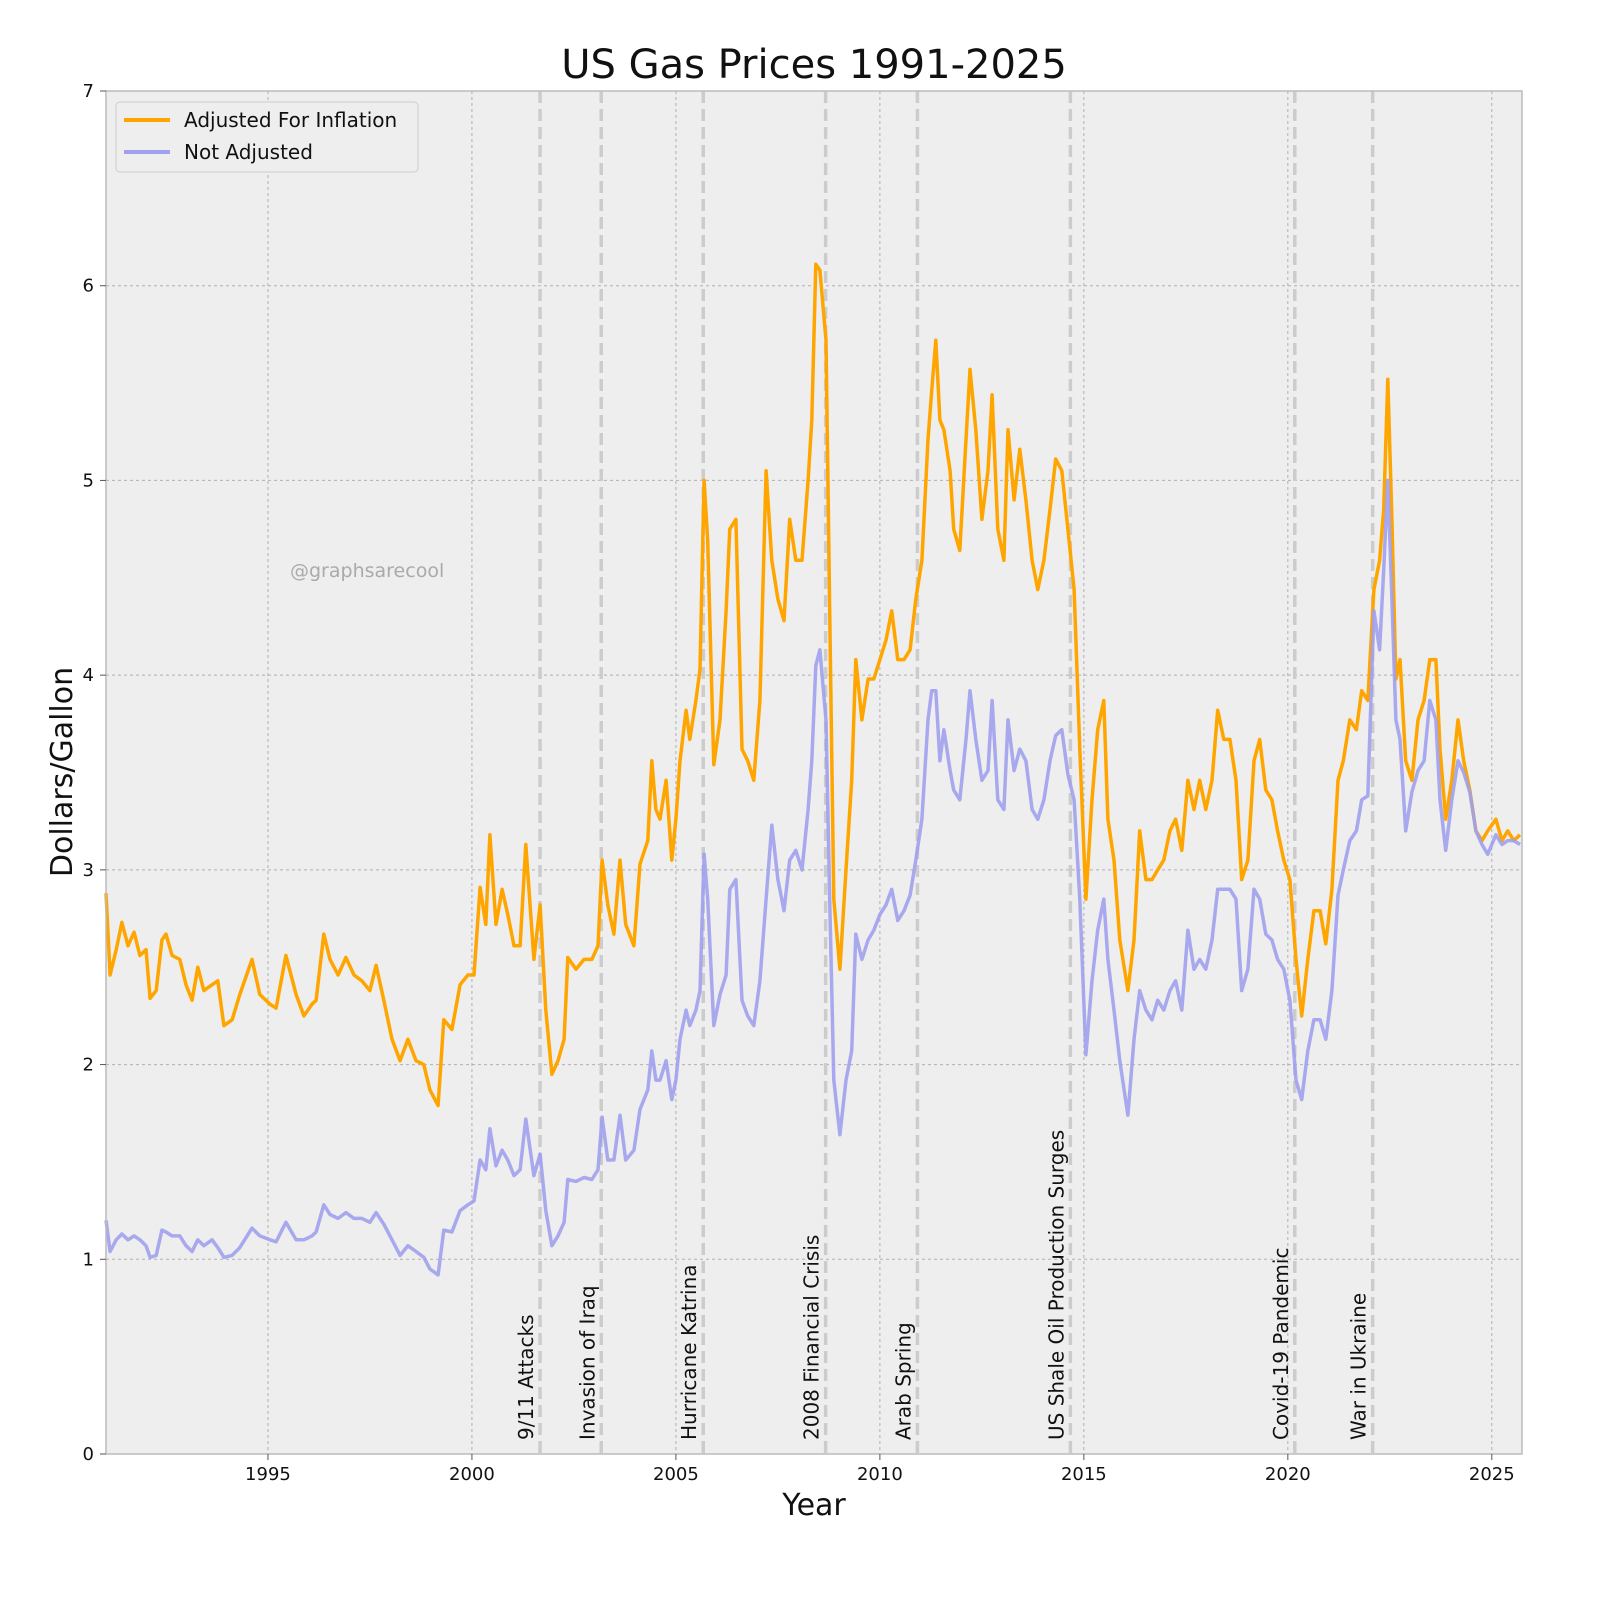  What do you see at coordinates (1359, 1366) in the screenshot?
I see `event-label: War in Ukraine` at bounding box center [1359, 1366].